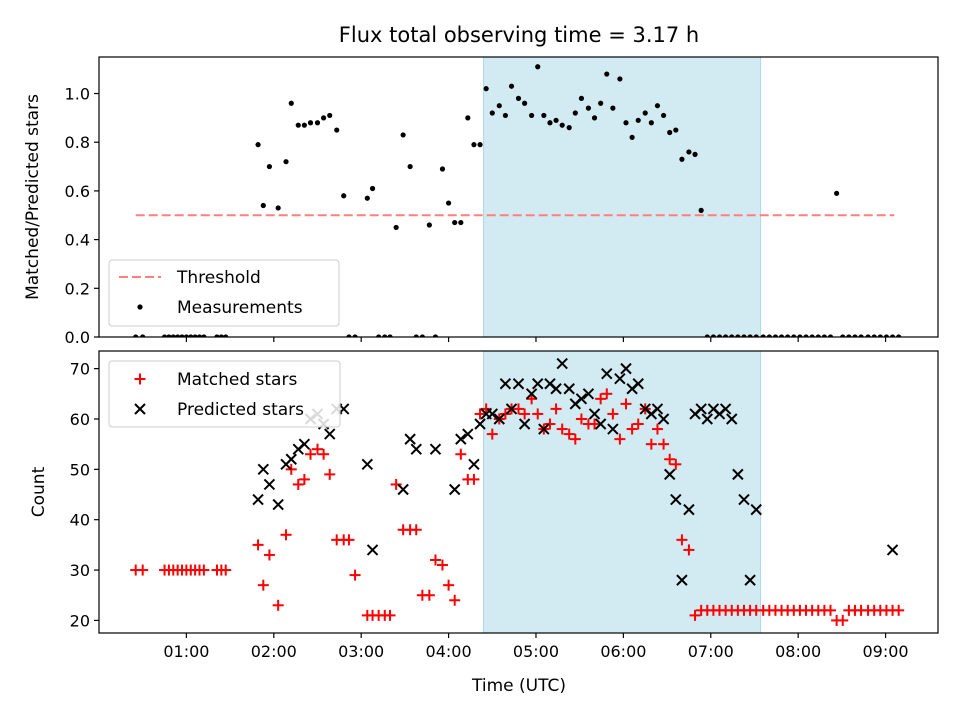  Describe the element at coordinates (77, 288) in the screenshot. I see `y-tick-label: 0.2` at that location.